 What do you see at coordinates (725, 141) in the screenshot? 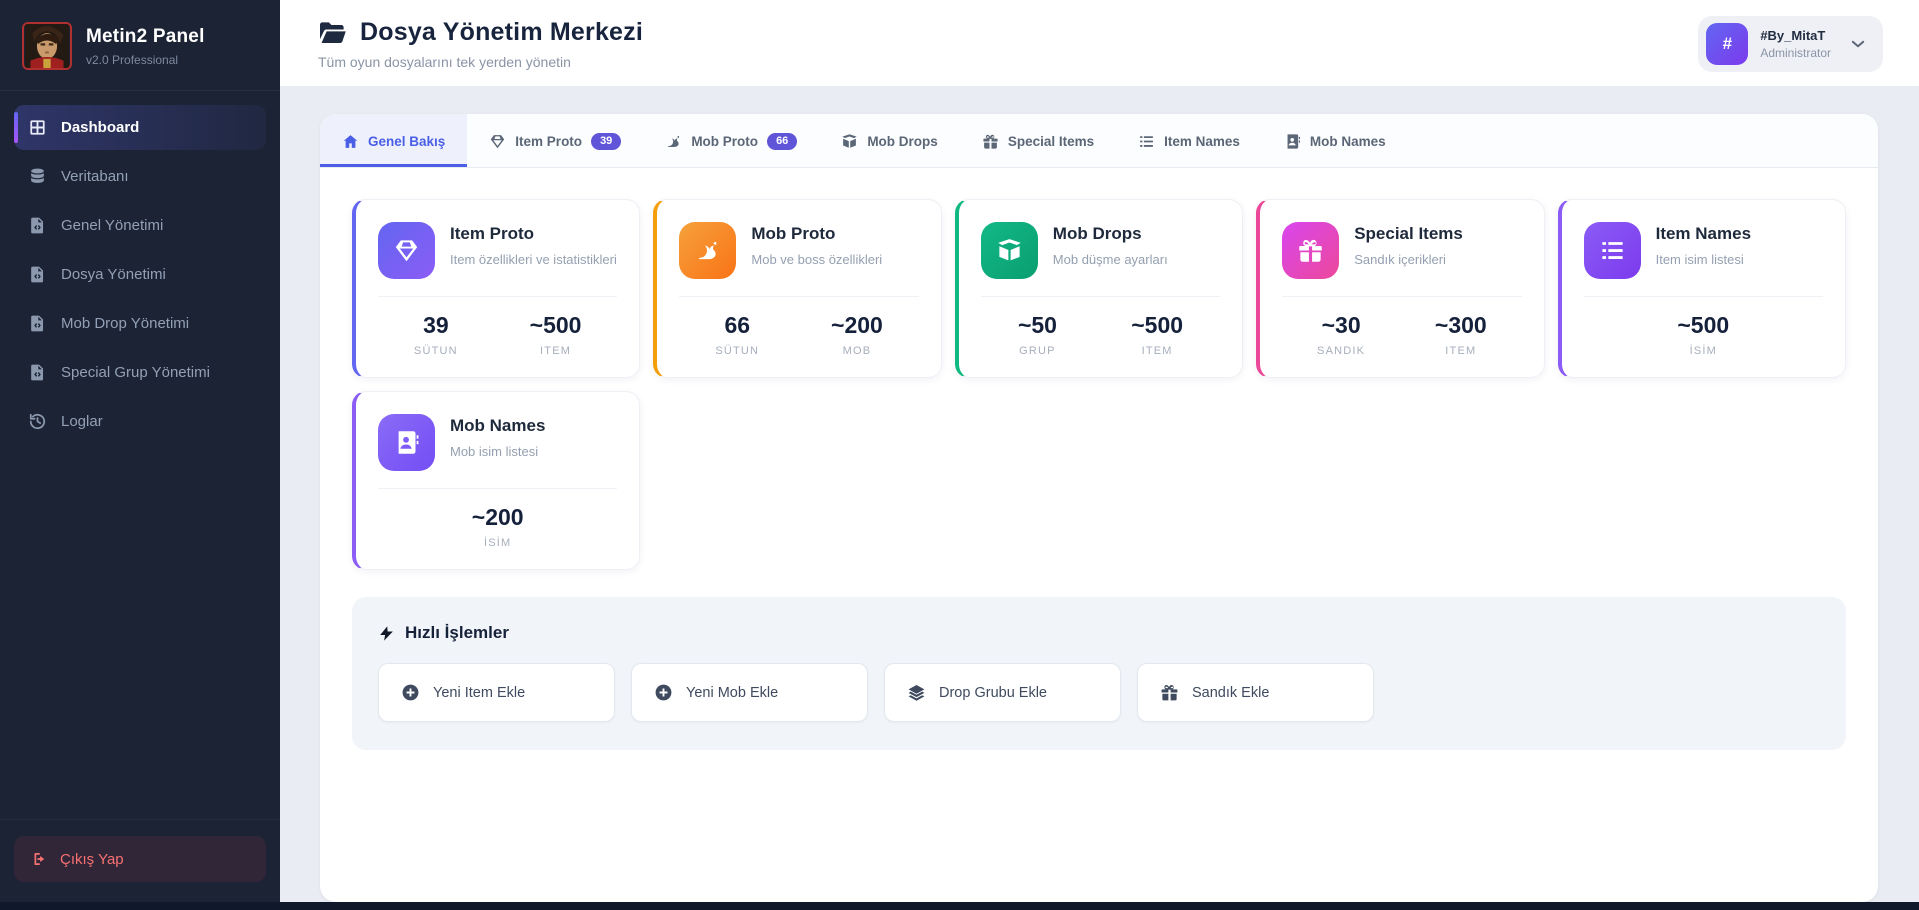
I see `tab-label: Mob Proto` at bounding box center [725, 141].